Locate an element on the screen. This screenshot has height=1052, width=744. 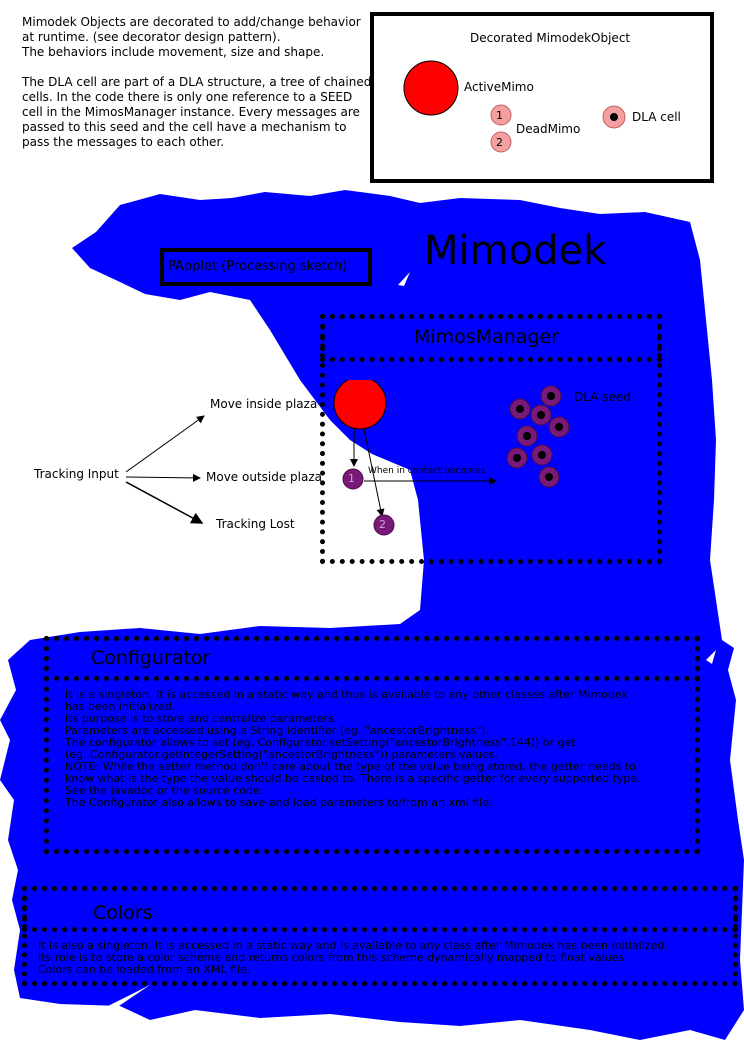
contact-label: When in contact becomes is located at coordinates (427, 471).